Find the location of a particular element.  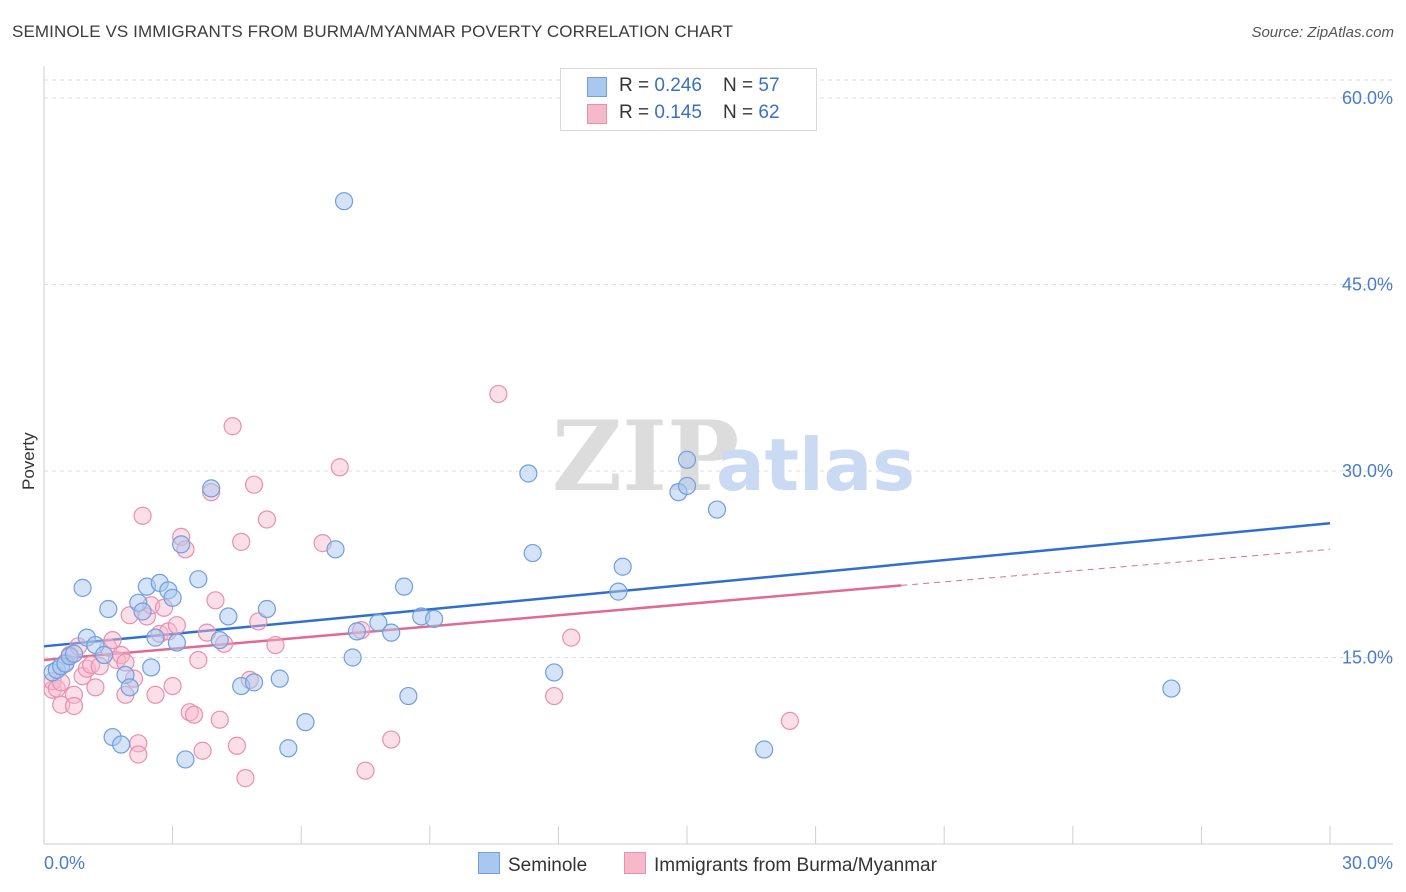

y-axis-label: Poverty is located at coordinates (28, 461).